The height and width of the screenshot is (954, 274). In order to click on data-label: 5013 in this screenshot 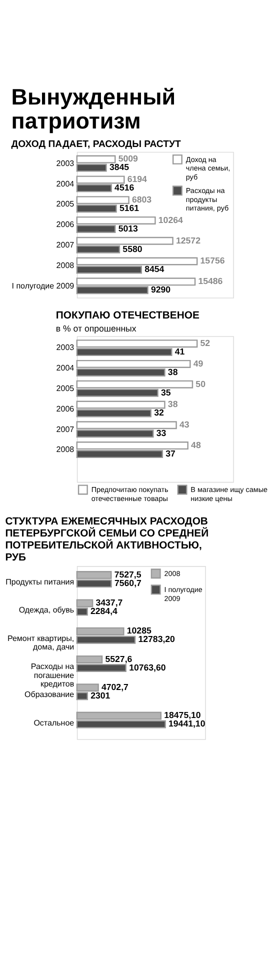, I will do `click(128, 228)`.